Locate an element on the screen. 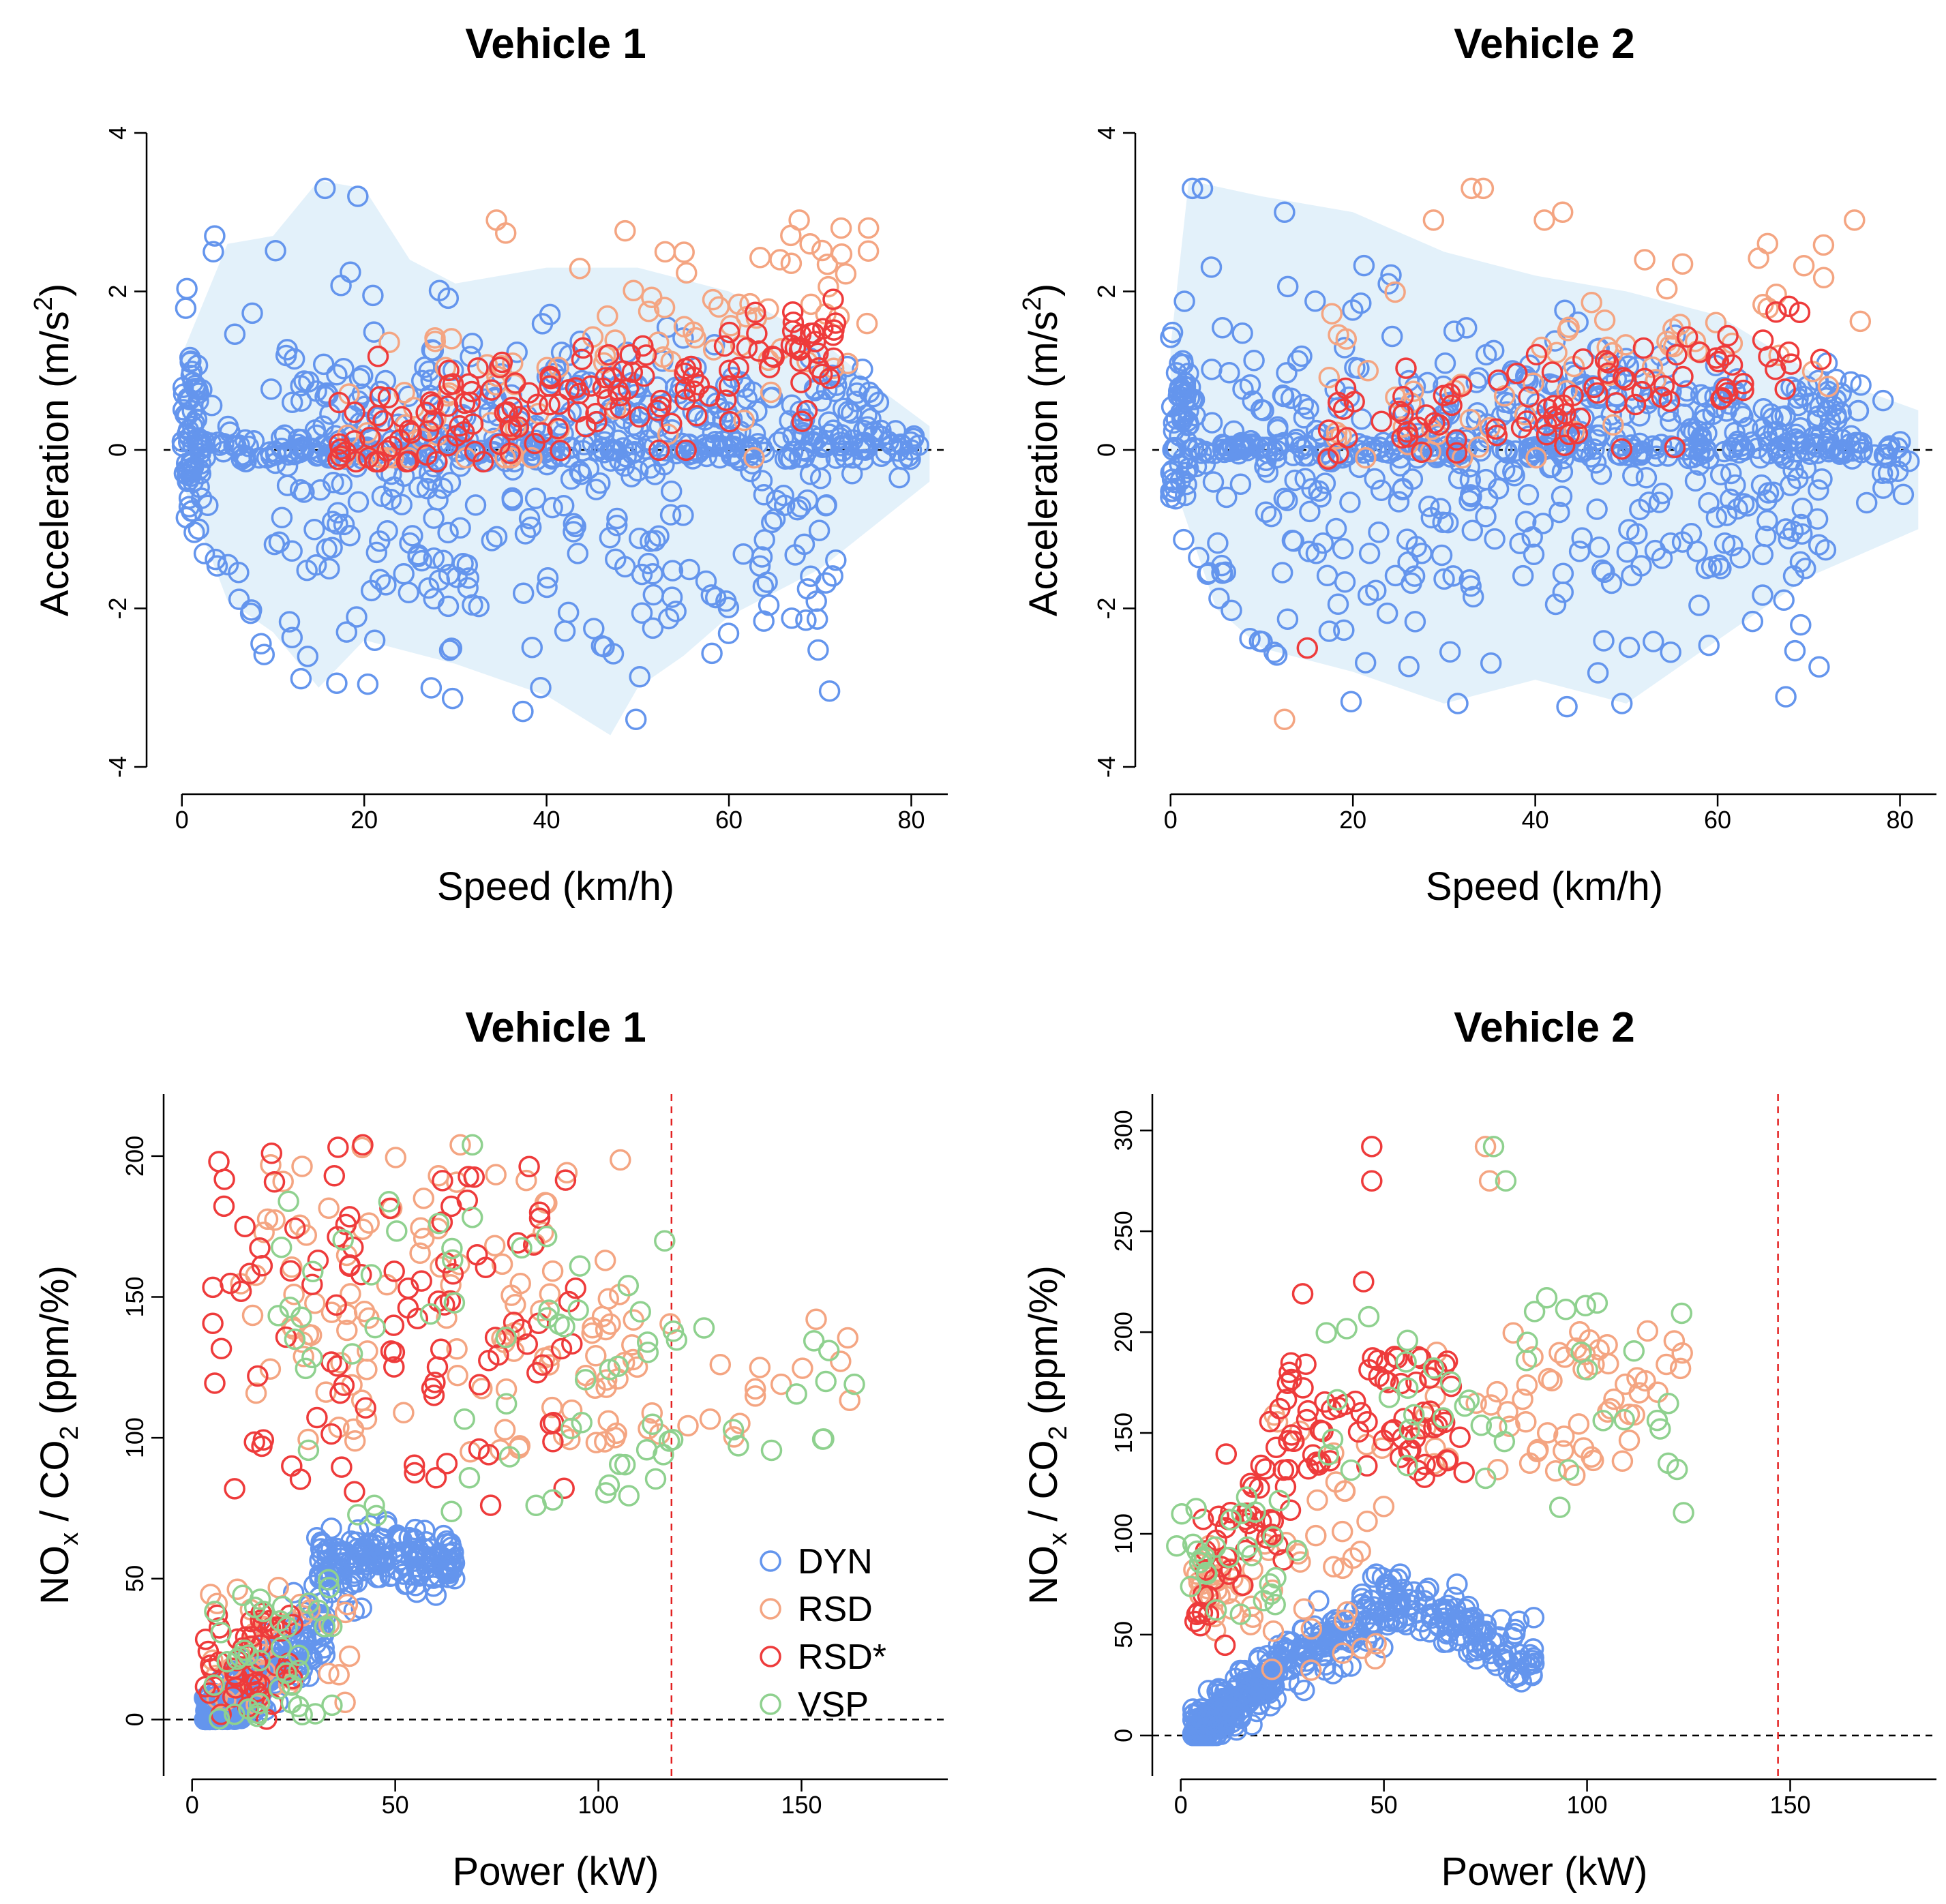  x-tick-label: 150 is located at coordinates (1789, 1805).